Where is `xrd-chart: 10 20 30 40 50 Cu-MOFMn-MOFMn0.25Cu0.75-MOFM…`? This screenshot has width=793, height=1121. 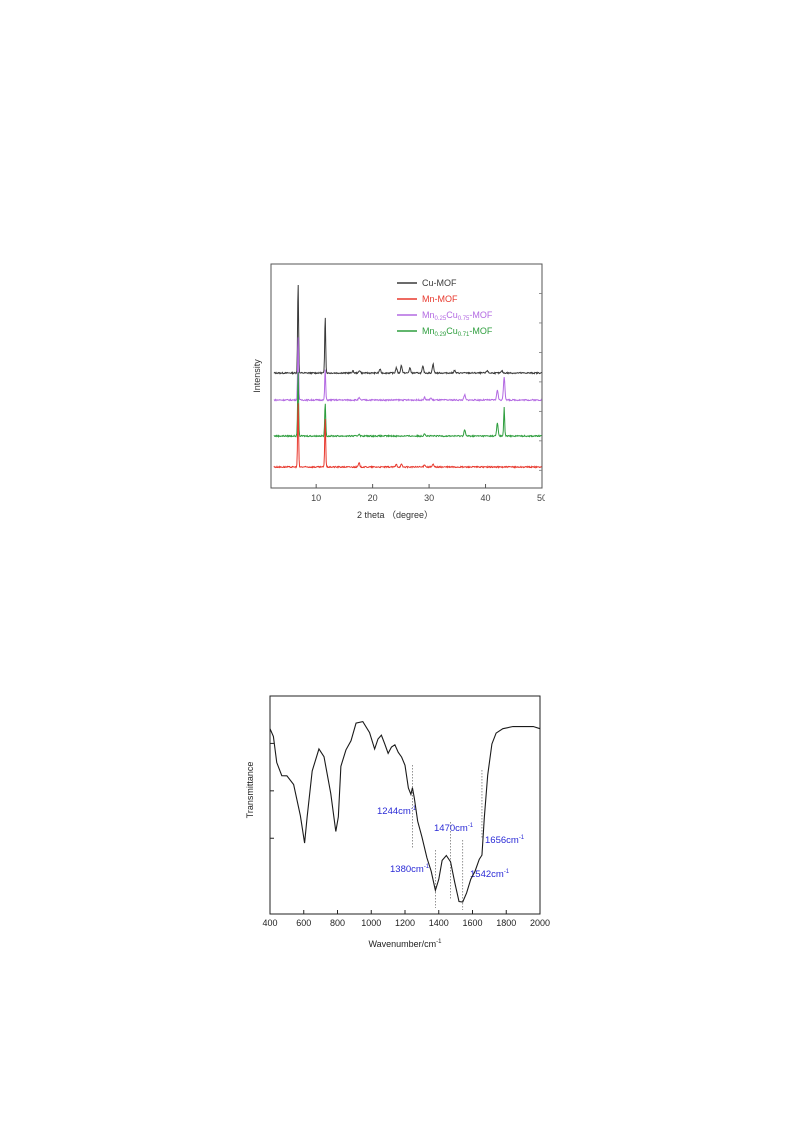 xrd-chart: 10 20 30 40 50 Cu-MOFMn-MOFMn0.25Cu0.75-MOFM… is located at coordinates (398, 391).